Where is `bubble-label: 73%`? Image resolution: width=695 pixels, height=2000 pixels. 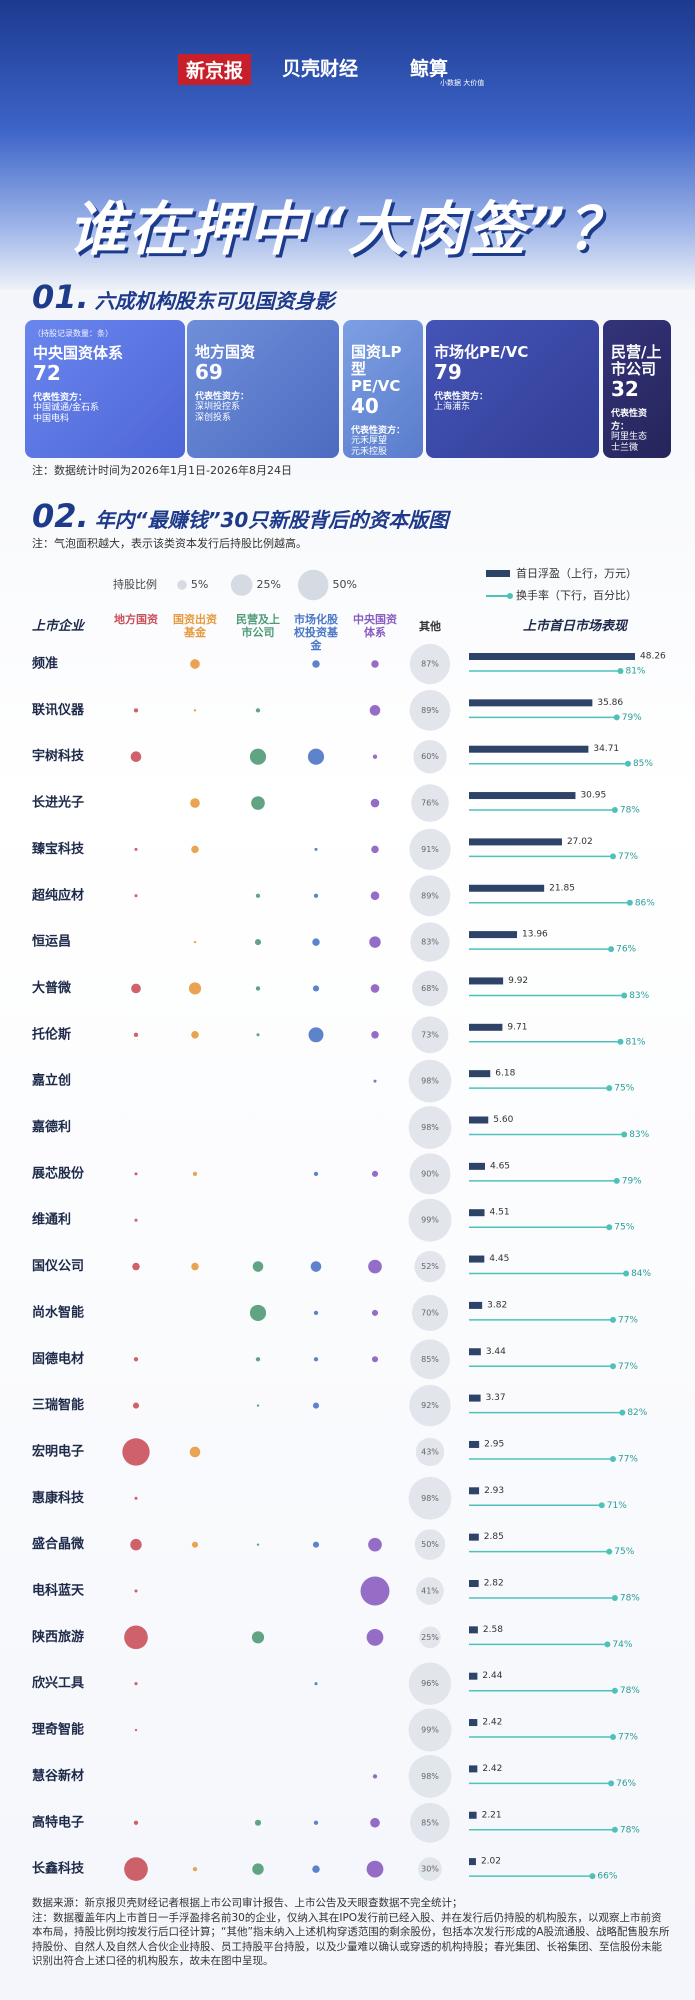
bubble-label: 73% is located at coordinates (430, 1034).